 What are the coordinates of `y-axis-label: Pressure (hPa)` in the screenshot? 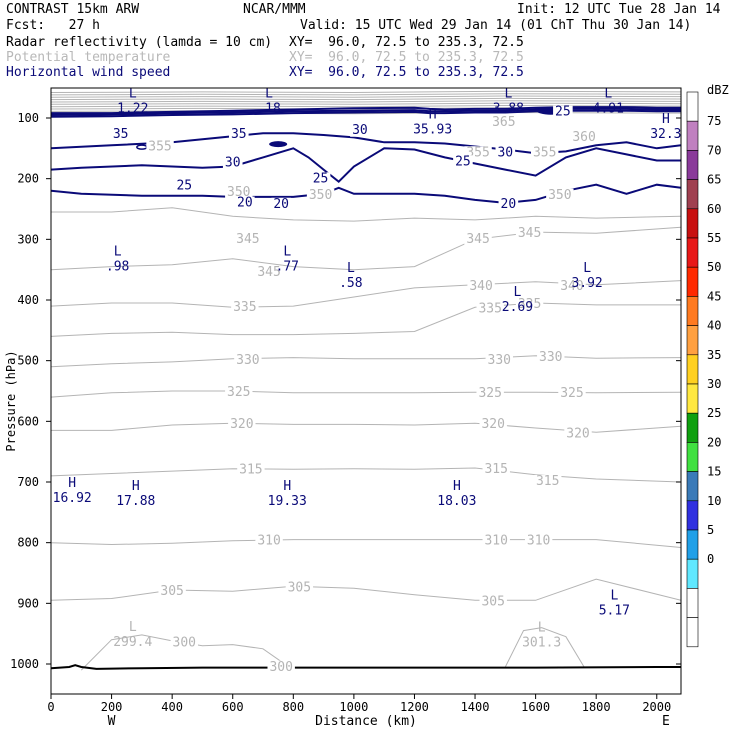 It's located at (11, 400).